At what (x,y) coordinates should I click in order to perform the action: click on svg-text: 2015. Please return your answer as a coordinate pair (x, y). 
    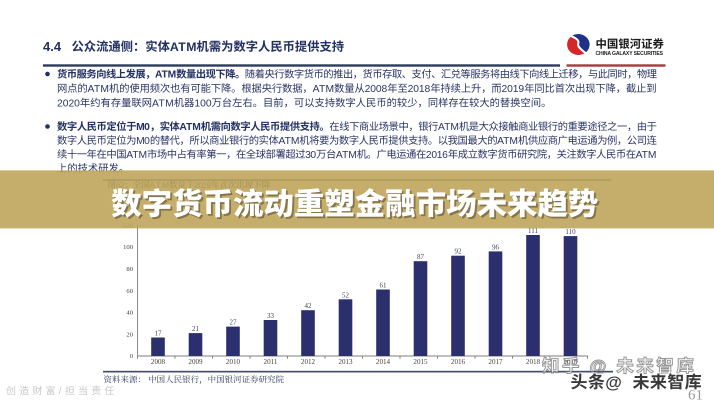
    Looking at the image, I should click on (420, 362).